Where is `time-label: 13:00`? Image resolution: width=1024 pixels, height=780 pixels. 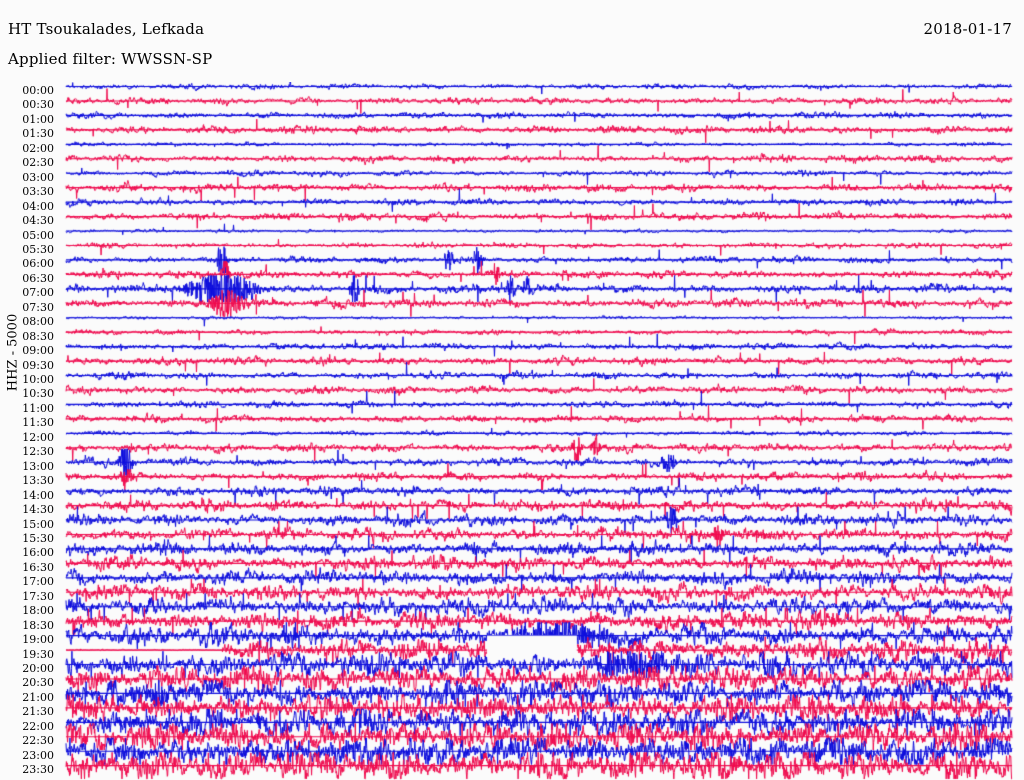 time-label: 13:00 is located at coordinates (38, 466).